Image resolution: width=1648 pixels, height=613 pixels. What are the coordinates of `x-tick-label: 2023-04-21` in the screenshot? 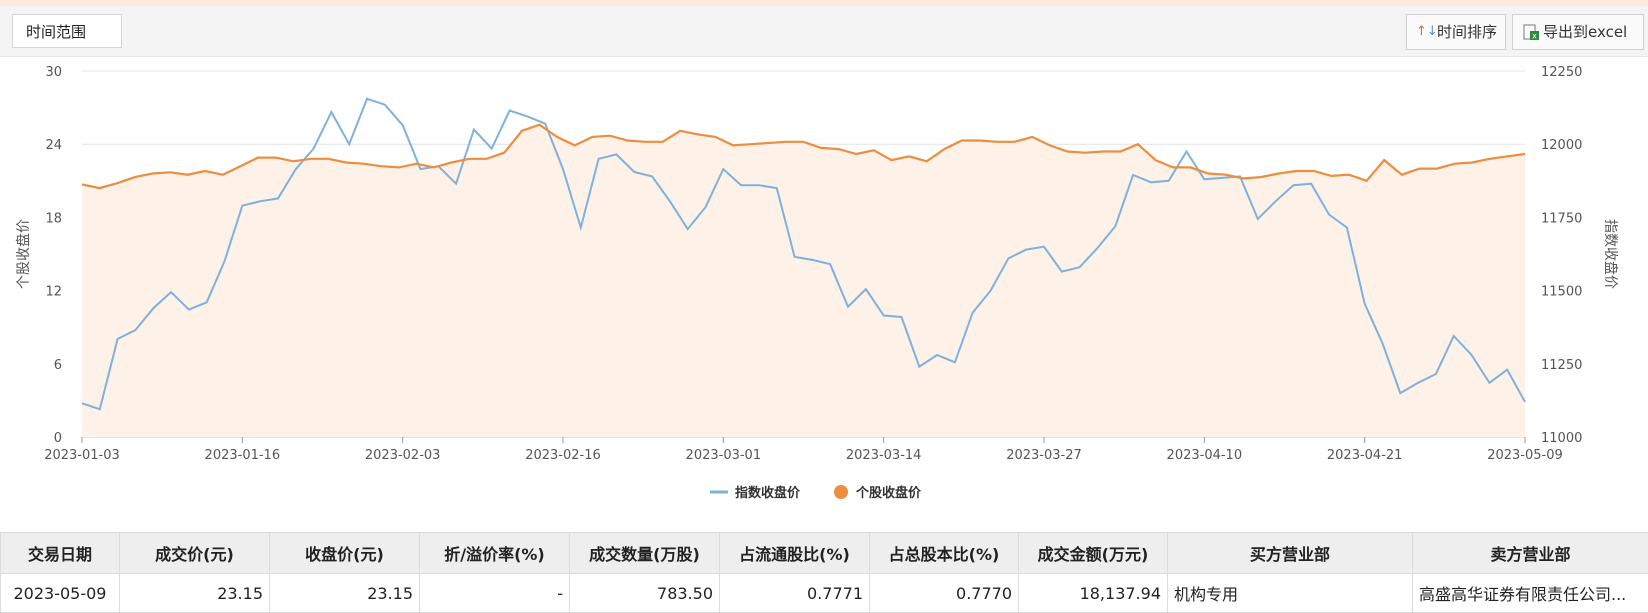 It's located at (1365, 455).